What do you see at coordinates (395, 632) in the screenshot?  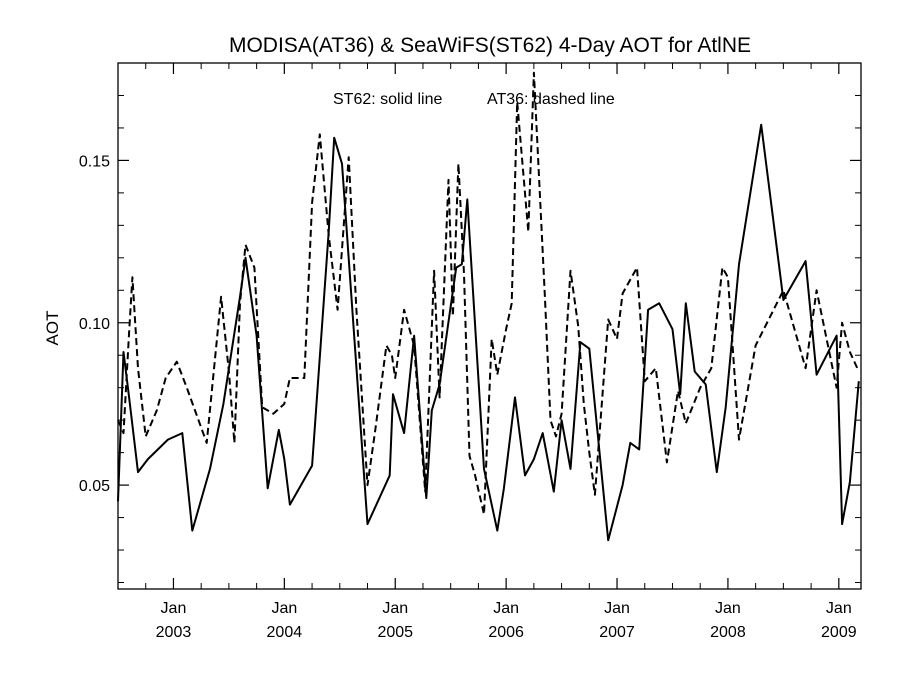 I see `x-tick-year-label: 2005` at bounding box center [395, 632].